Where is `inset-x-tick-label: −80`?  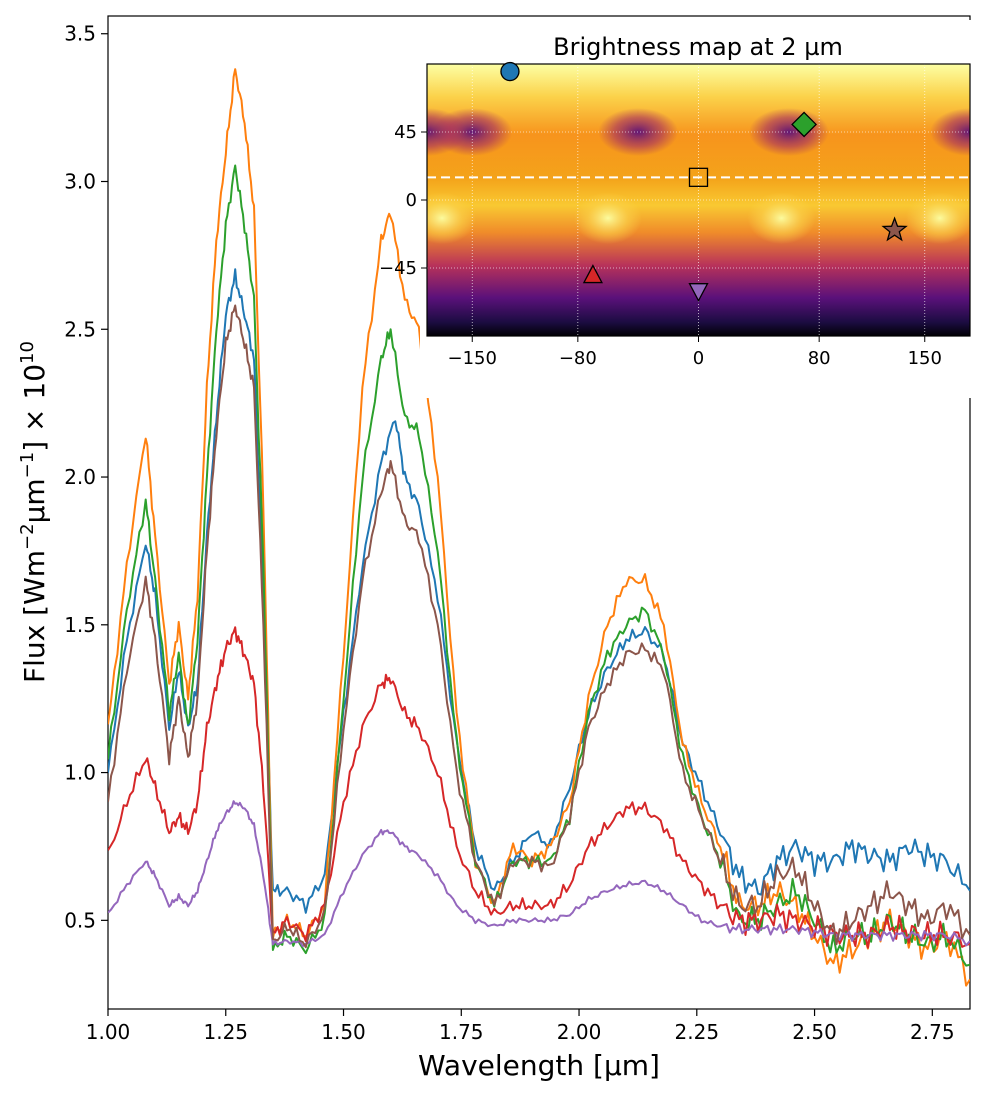
inset-x-tick-label: −80 is located at coordinates (578, 358).